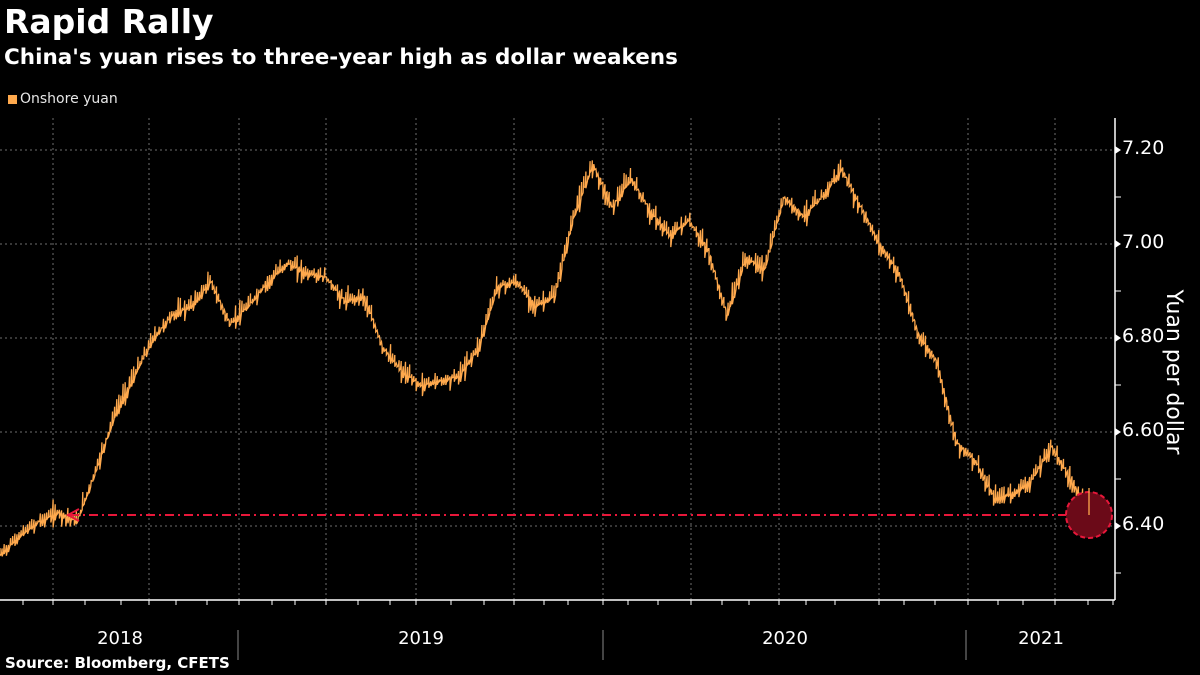  Describe the element at coordinates (1143, 242) in the screenshot. I see `y-tick-label: 7.00` at that location.